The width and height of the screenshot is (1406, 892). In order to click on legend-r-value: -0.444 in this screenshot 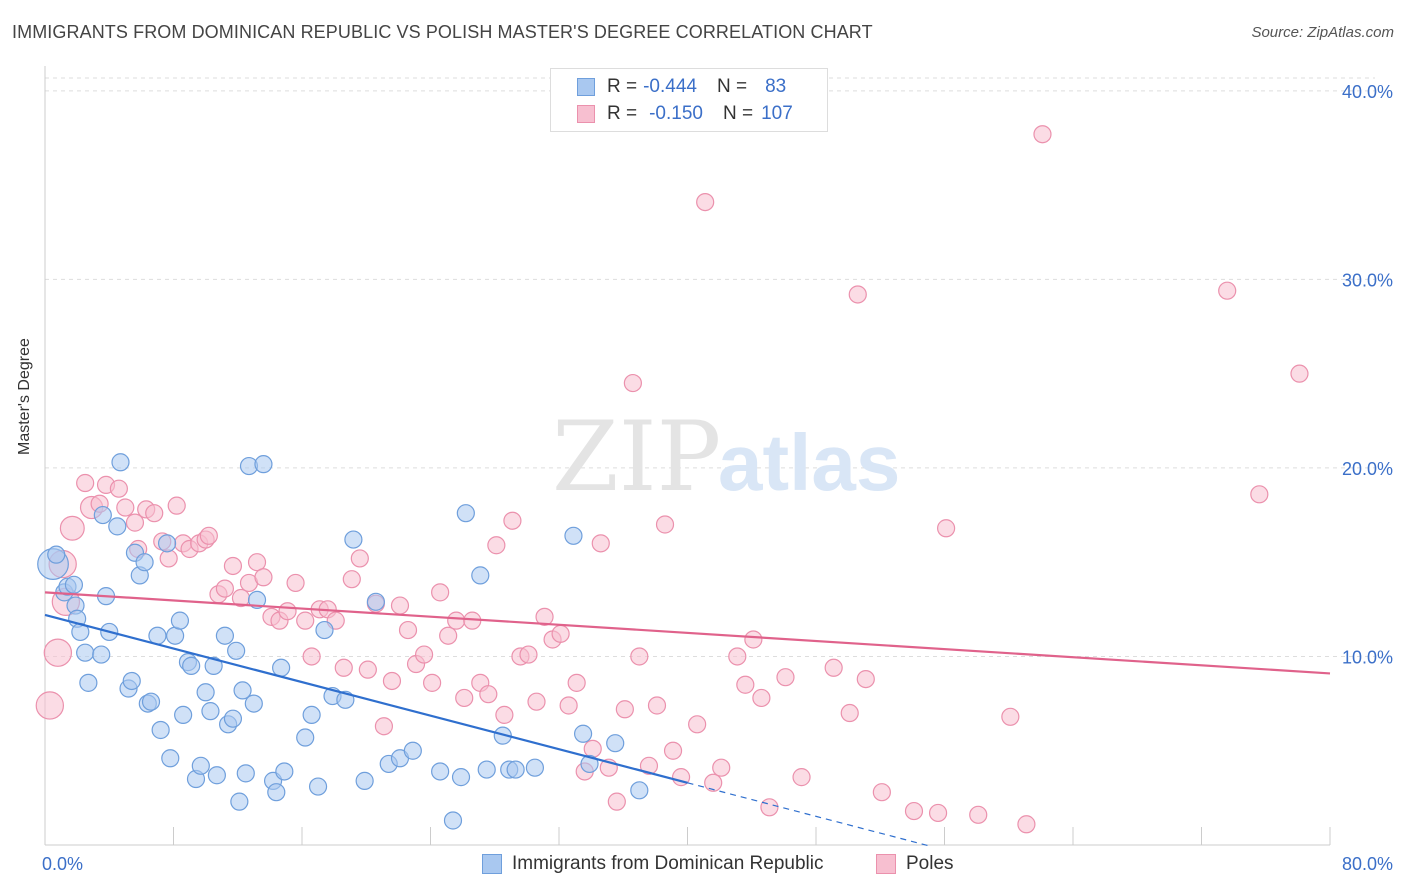, I will do `click(670, 86)`.